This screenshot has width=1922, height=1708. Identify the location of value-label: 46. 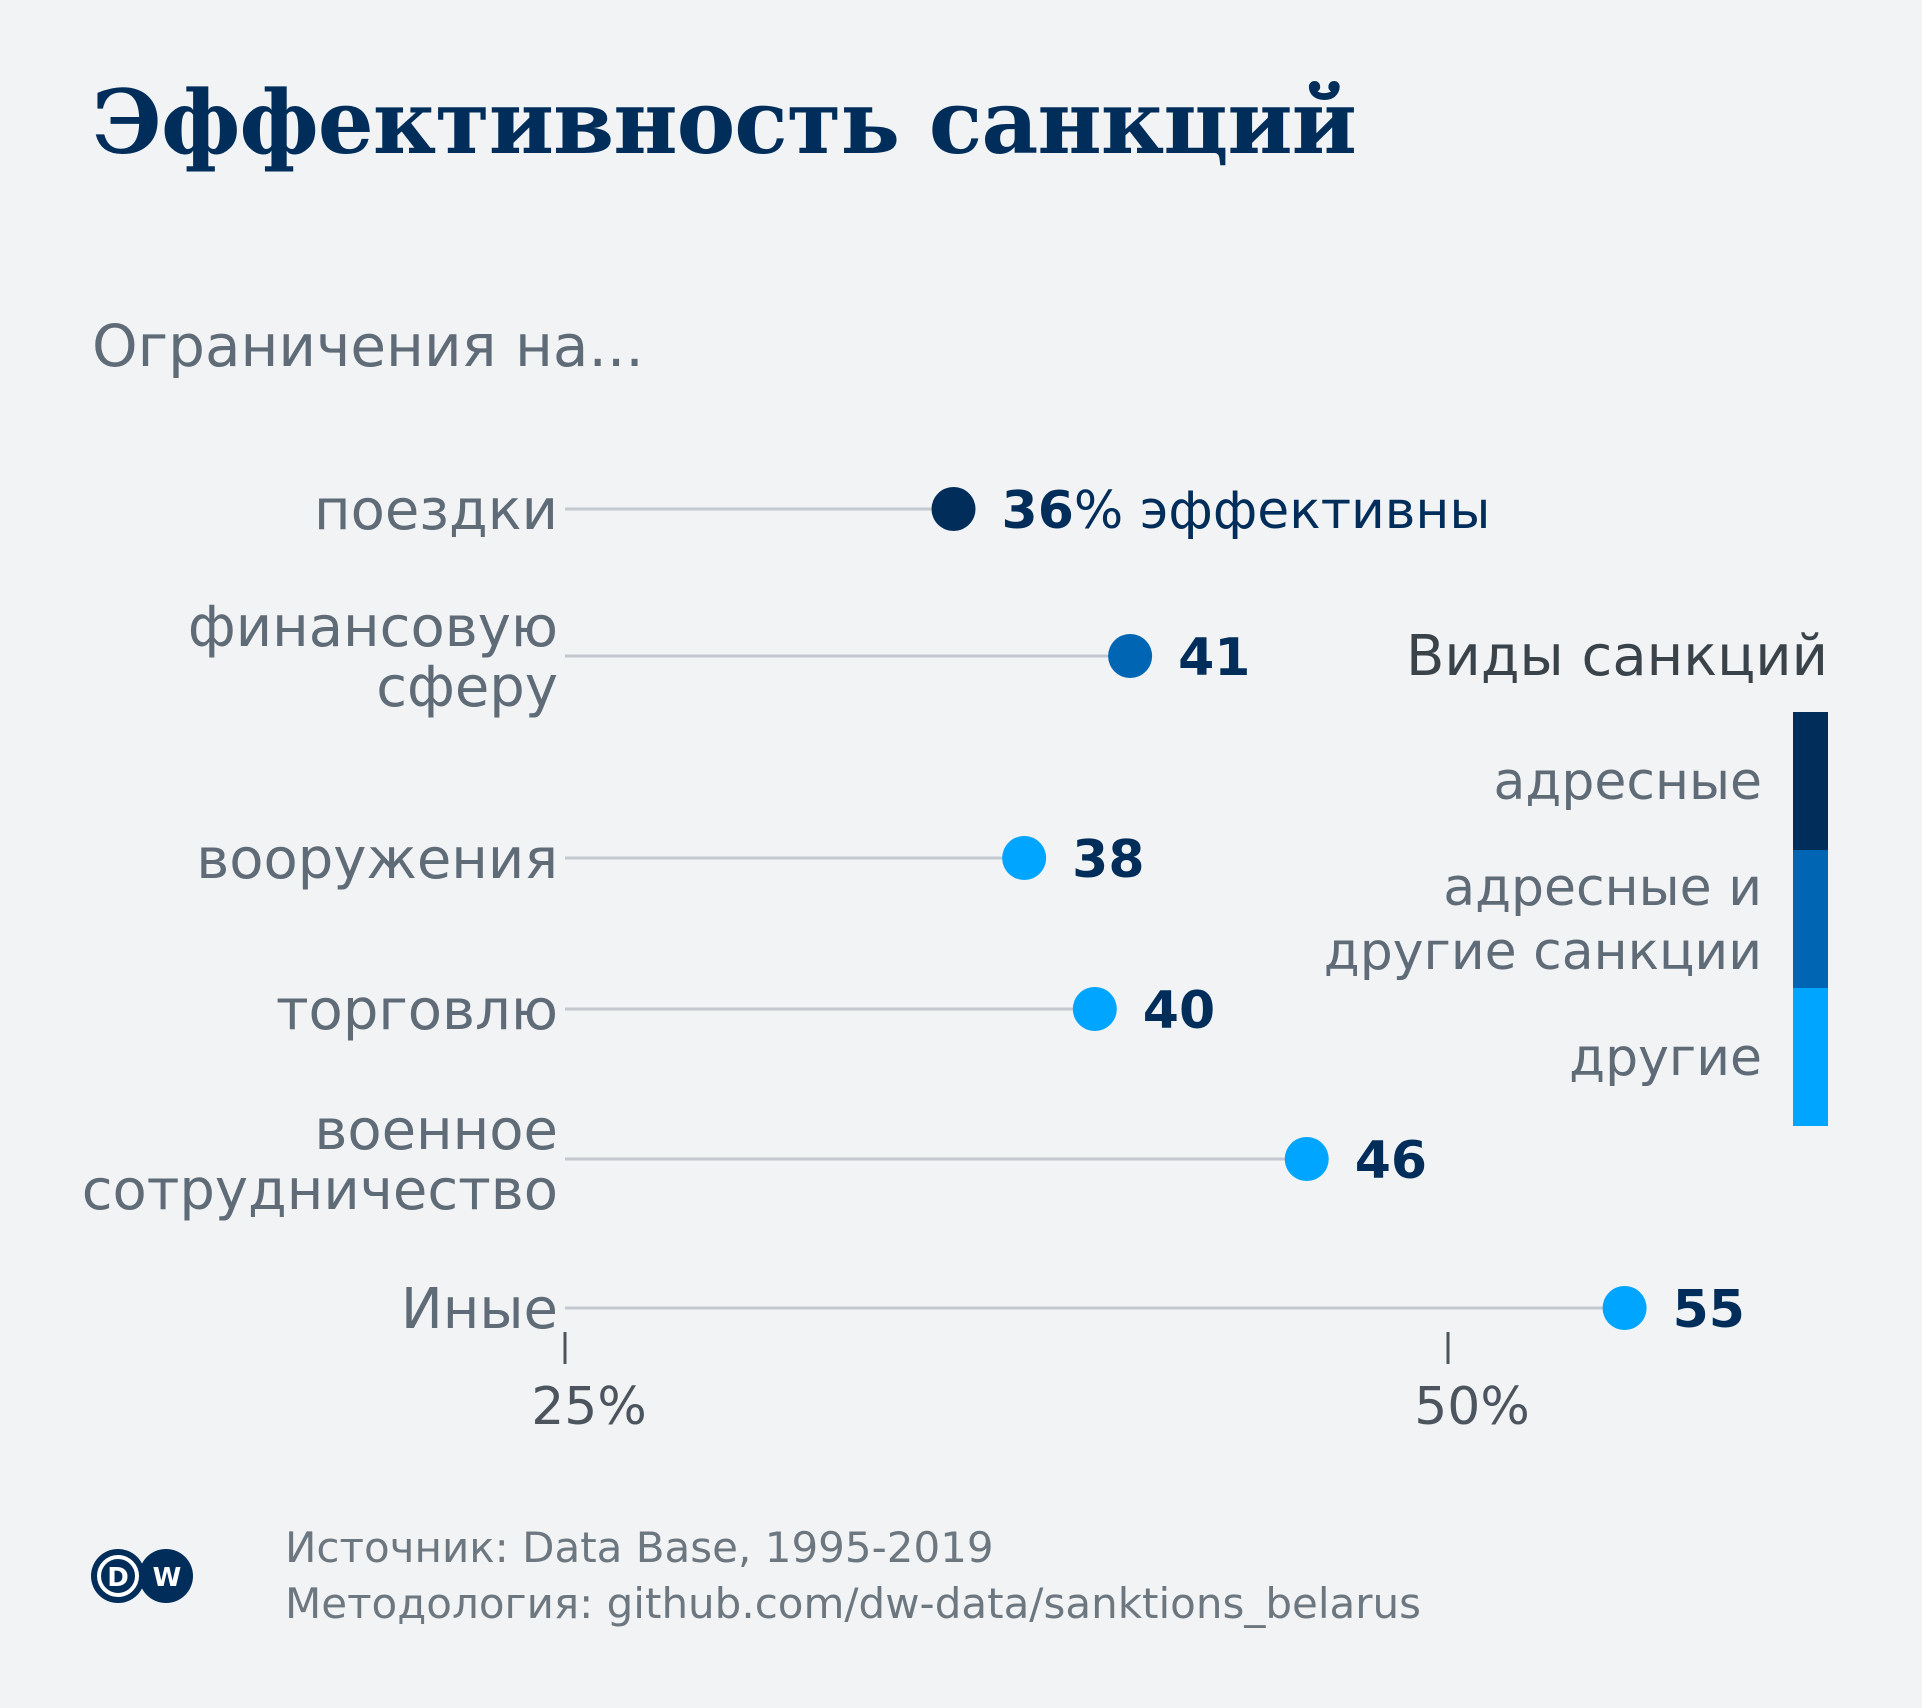
(1391, 1161).